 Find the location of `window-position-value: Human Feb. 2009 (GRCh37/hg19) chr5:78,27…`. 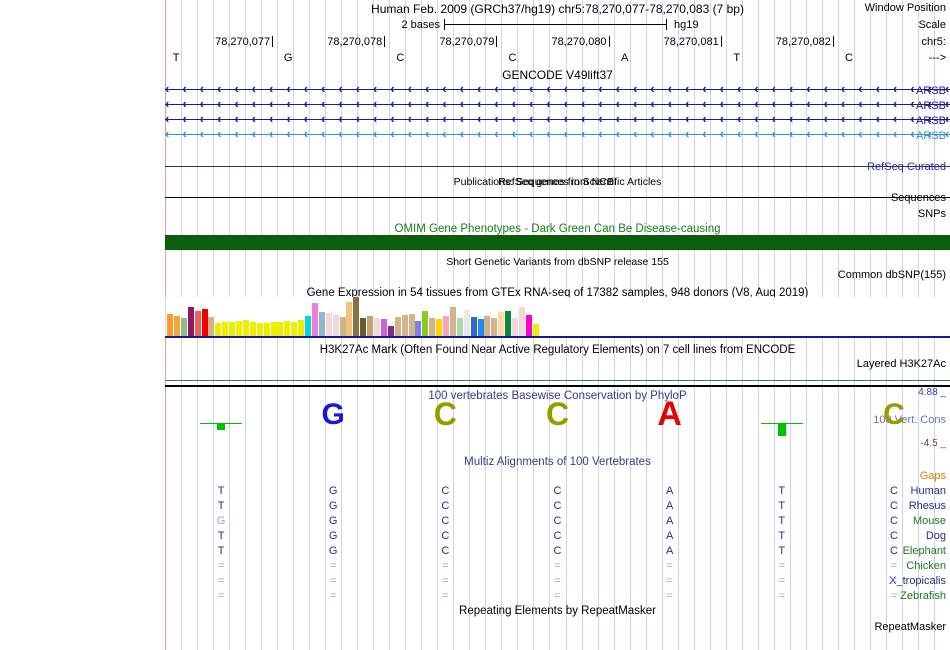

window-position-value: Human Feb. 2009 (GRCh37/hg19) chr5:78,27… is located at coordinates (557, 9).